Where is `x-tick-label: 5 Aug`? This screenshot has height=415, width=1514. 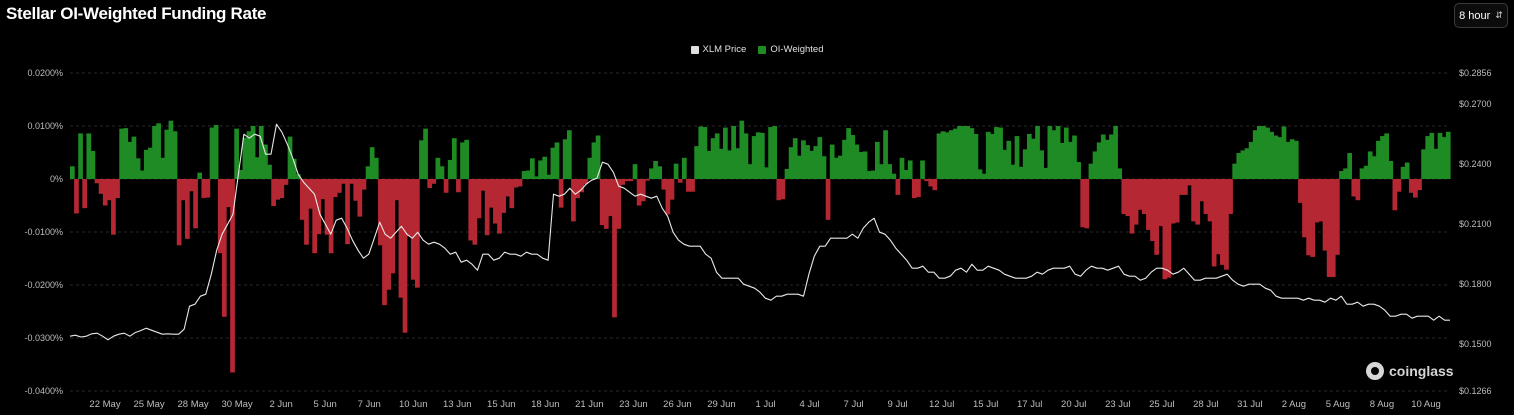
x-tick-label: 5 Aug is located at coordinates (1338, 404).